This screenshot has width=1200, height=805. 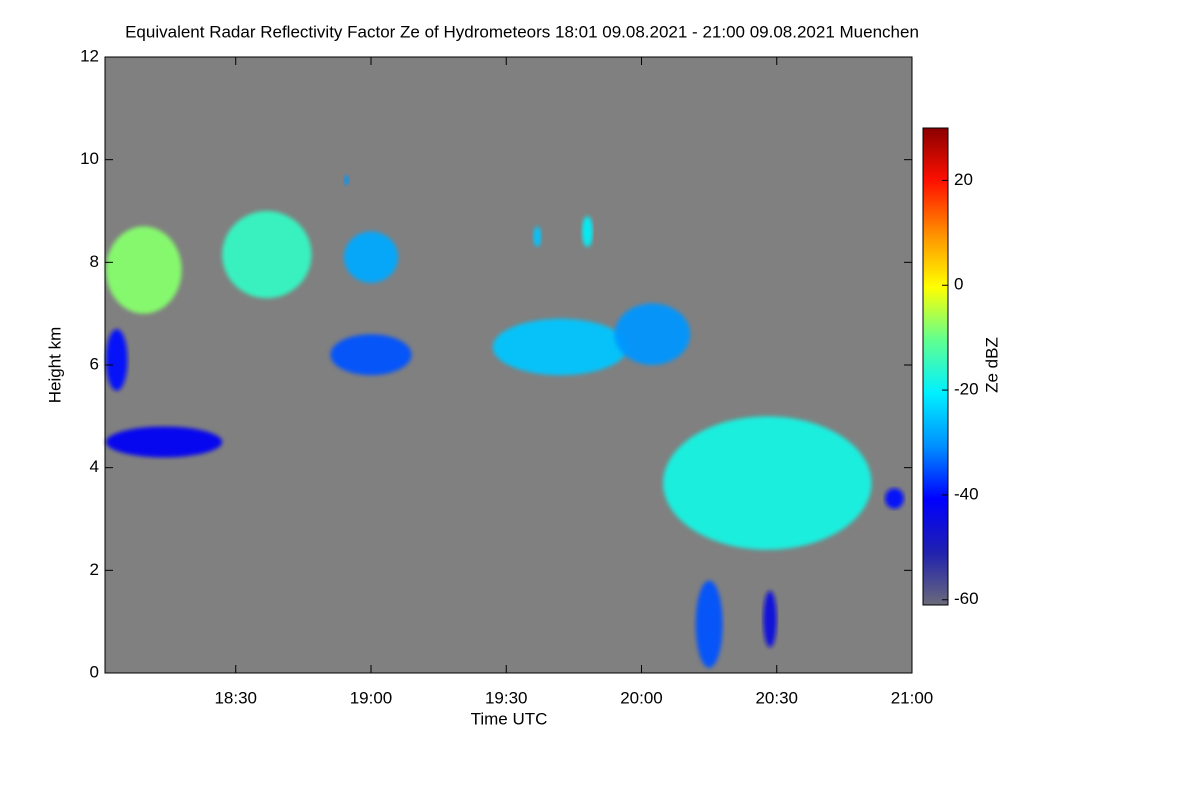 I want to click on colorbar, so click(x=935, y=366).